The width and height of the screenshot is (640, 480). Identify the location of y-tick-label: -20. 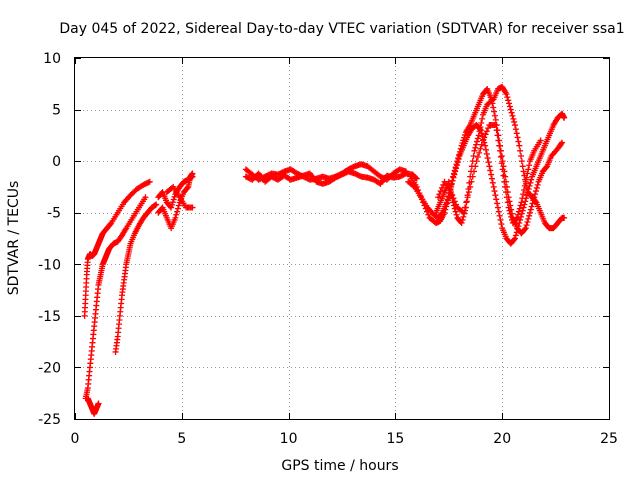
(49, 368).